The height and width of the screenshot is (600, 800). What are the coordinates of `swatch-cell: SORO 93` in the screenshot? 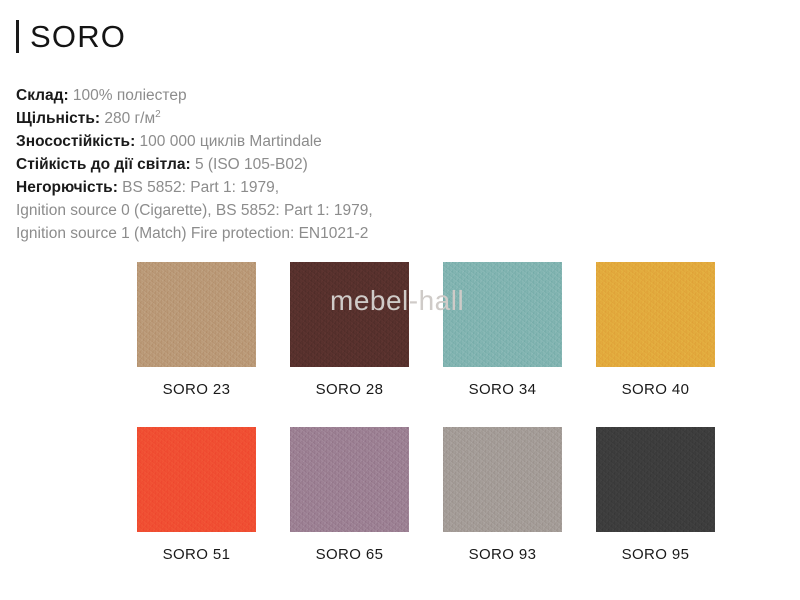 It's located at (502, 495).